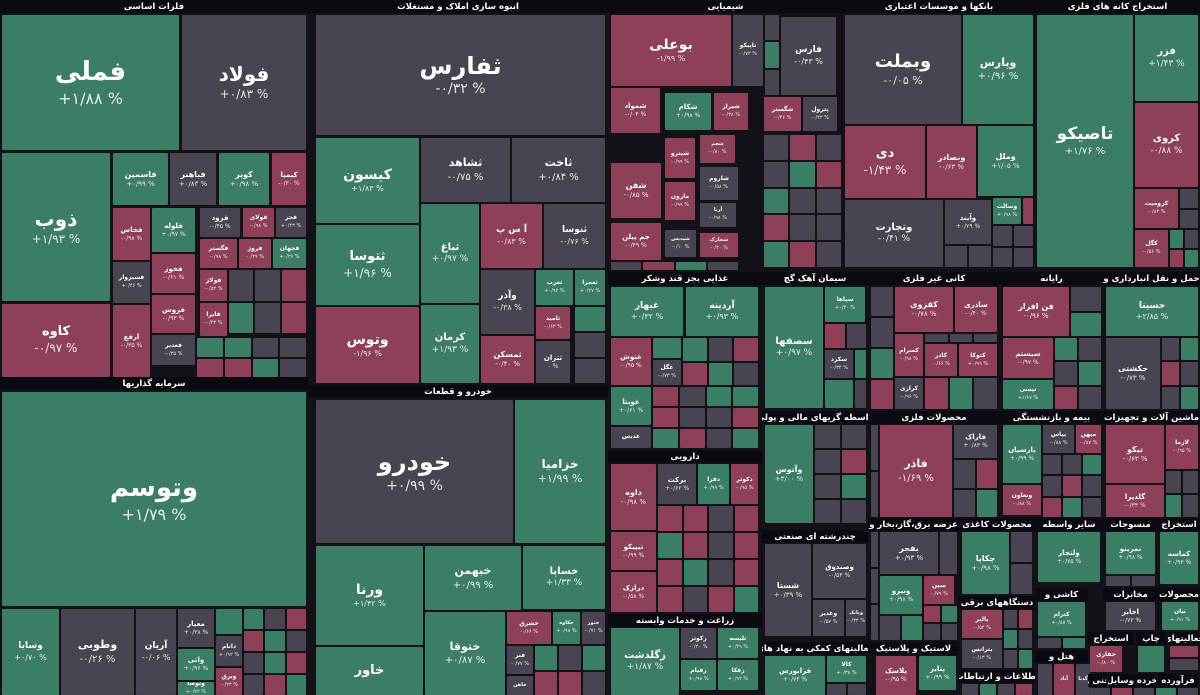  I want to click on stock-tile: پارسیان +۰/۹۹ %, so click(1022, 454).